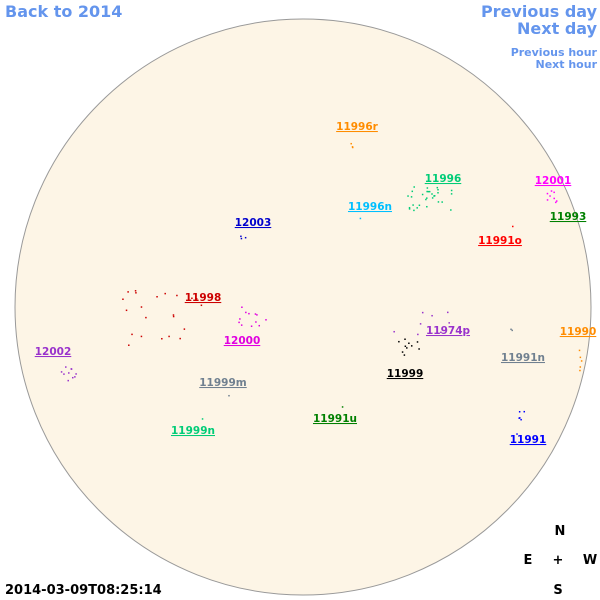 The width and height of the screenshot is (600, 600). Describe the element at coordinates (578, 332) in the screenshot. I see `region-label: 11990` at that location.